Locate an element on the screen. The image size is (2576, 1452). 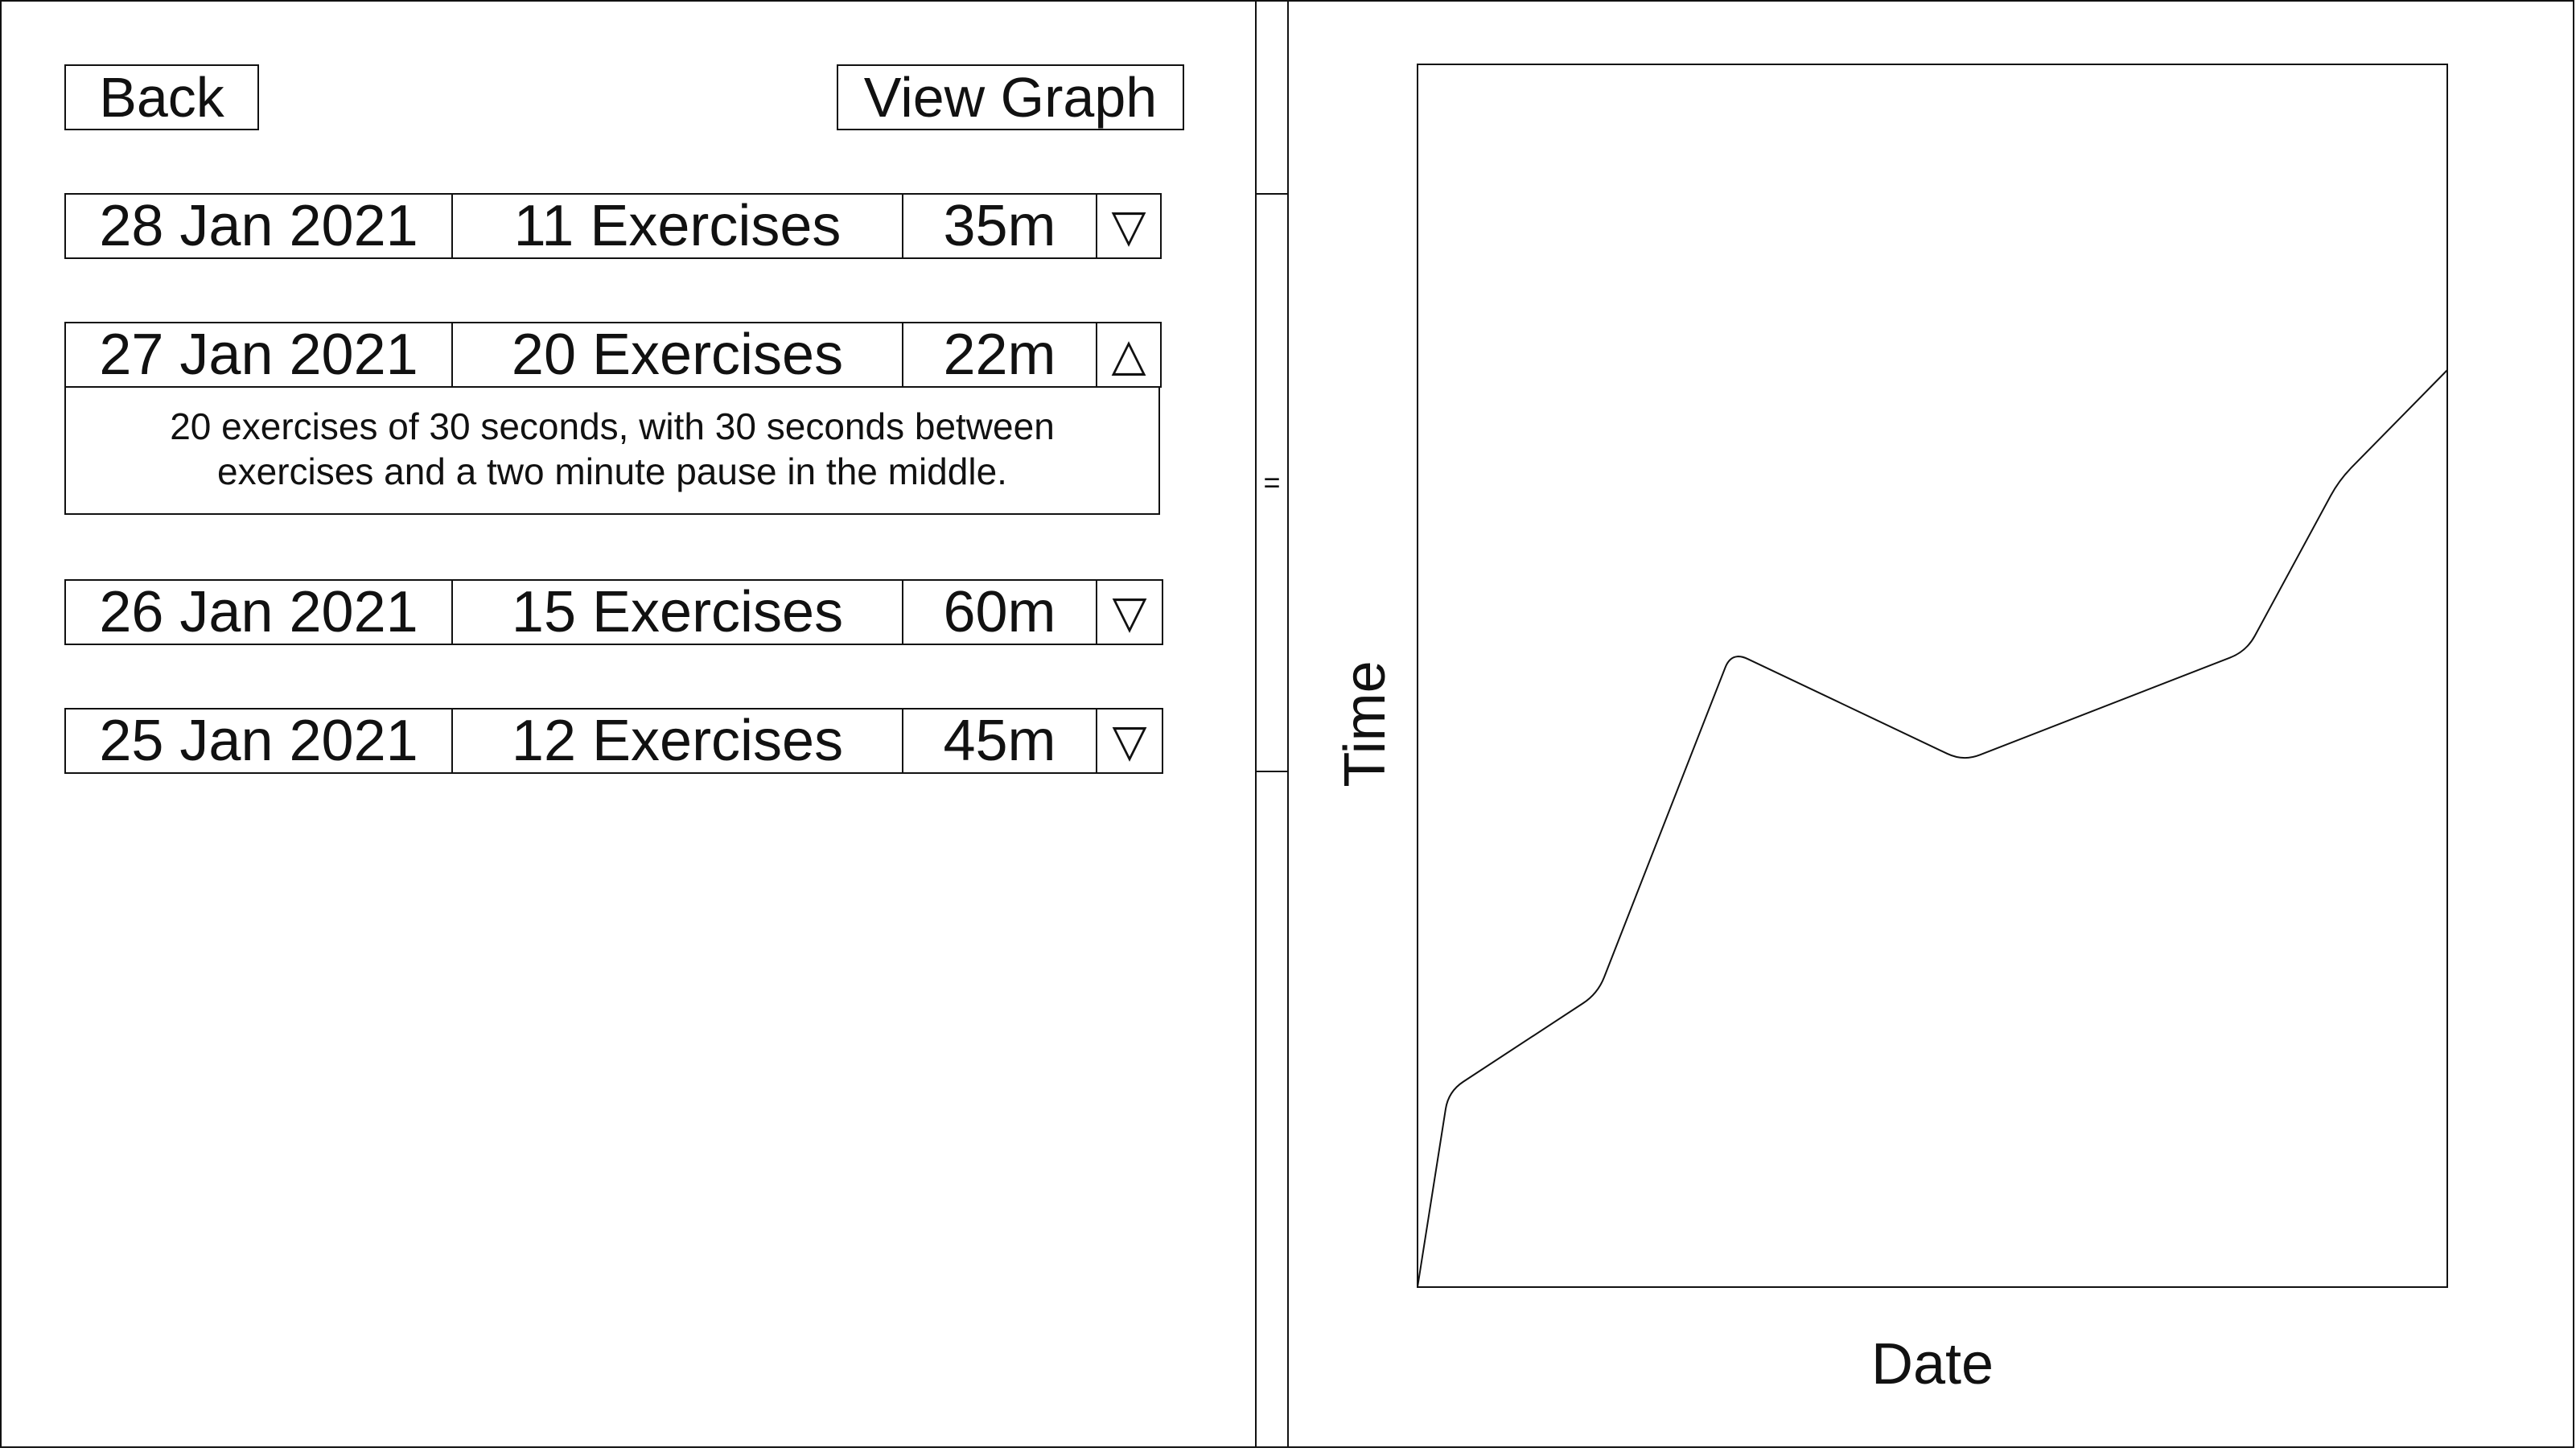
session-date: 26 Jan 2021 is located at coordinates (259, 612).